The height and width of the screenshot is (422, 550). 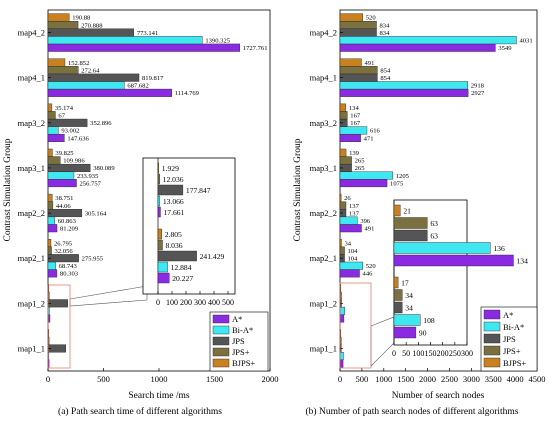 I want to click on data-label-map3-2-bjpsplus: 134, so click(x=354, y=108).